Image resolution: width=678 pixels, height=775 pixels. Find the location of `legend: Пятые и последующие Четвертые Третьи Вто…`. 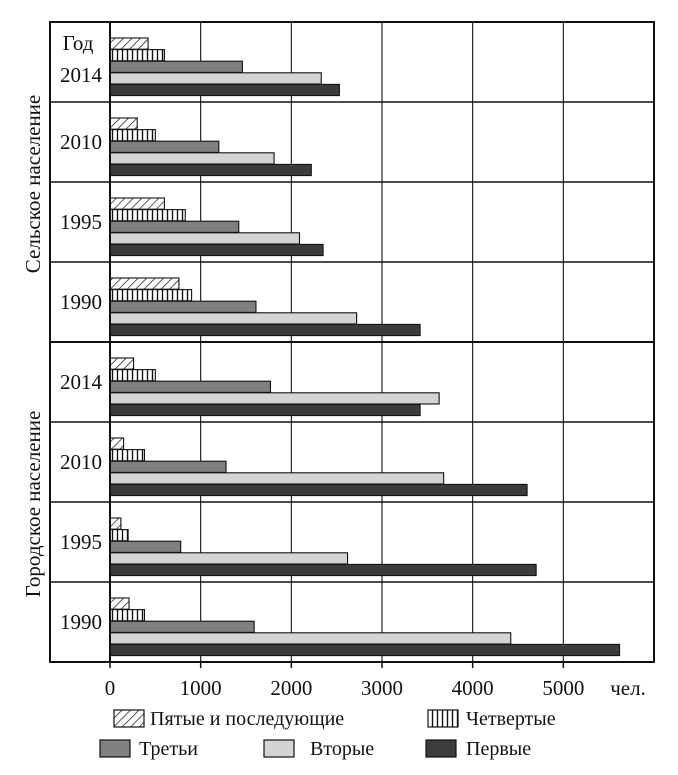

legend: Пятые и последующие Четвертые Третьи Вто… is located at coordinates (327, 734).